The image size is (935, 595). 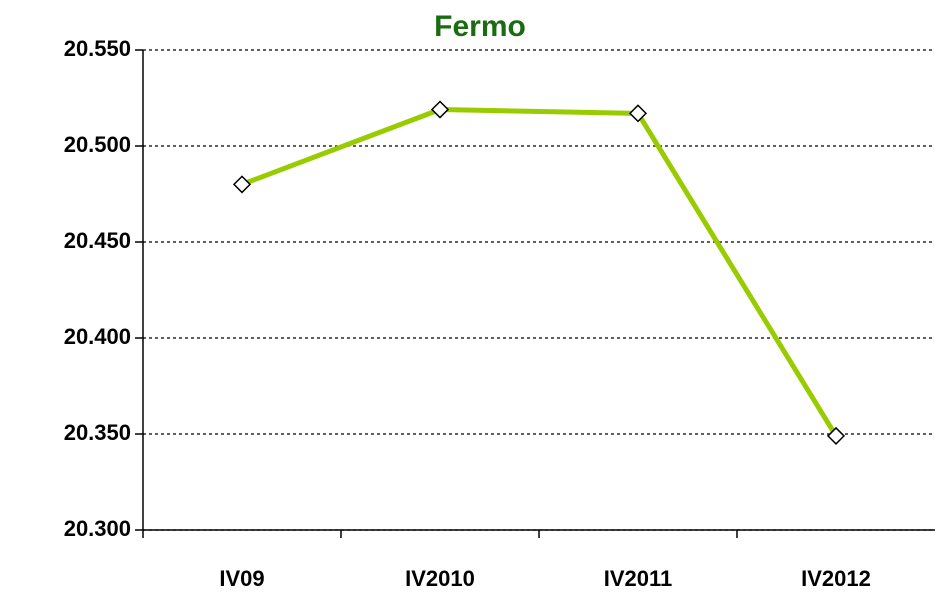 What do you see at coordinates (97, 144) in the screenshot?
I see `y-tick-label: 20.500` at bounding box center [97, 144].